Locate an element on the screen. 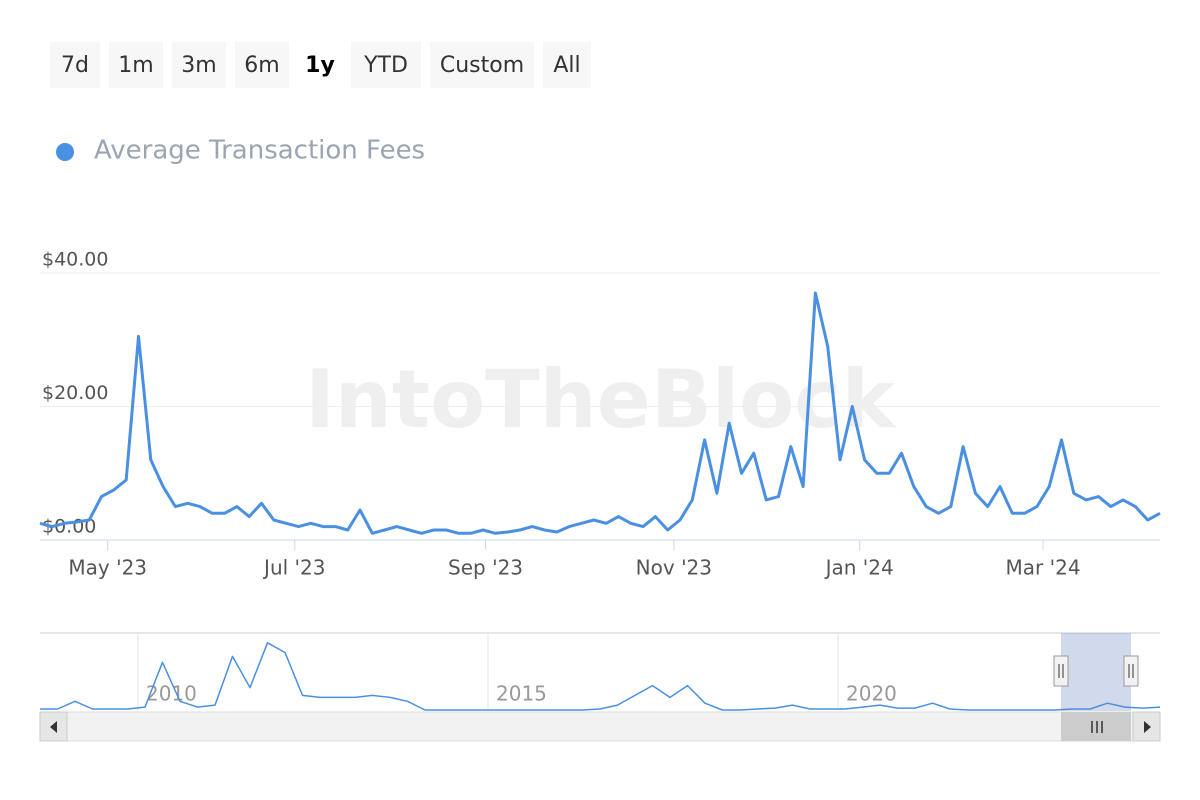 This screenshot has width=1200, height=800. range-button-label: 1y is located at coordinates (320, 65).